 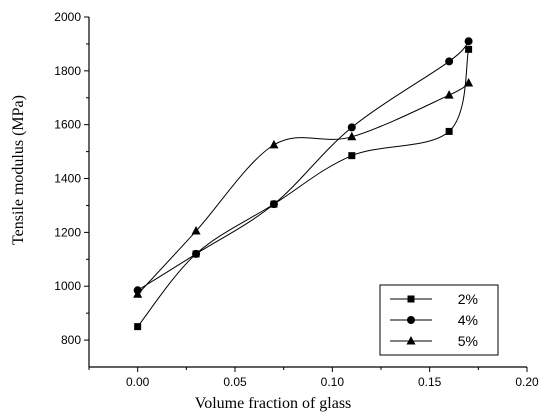 What do you see at coordinates (18, 170) in the screenshot?
I see `y-axis-title: Tensile modulus (MPa)` at bounding box center [18, 170].